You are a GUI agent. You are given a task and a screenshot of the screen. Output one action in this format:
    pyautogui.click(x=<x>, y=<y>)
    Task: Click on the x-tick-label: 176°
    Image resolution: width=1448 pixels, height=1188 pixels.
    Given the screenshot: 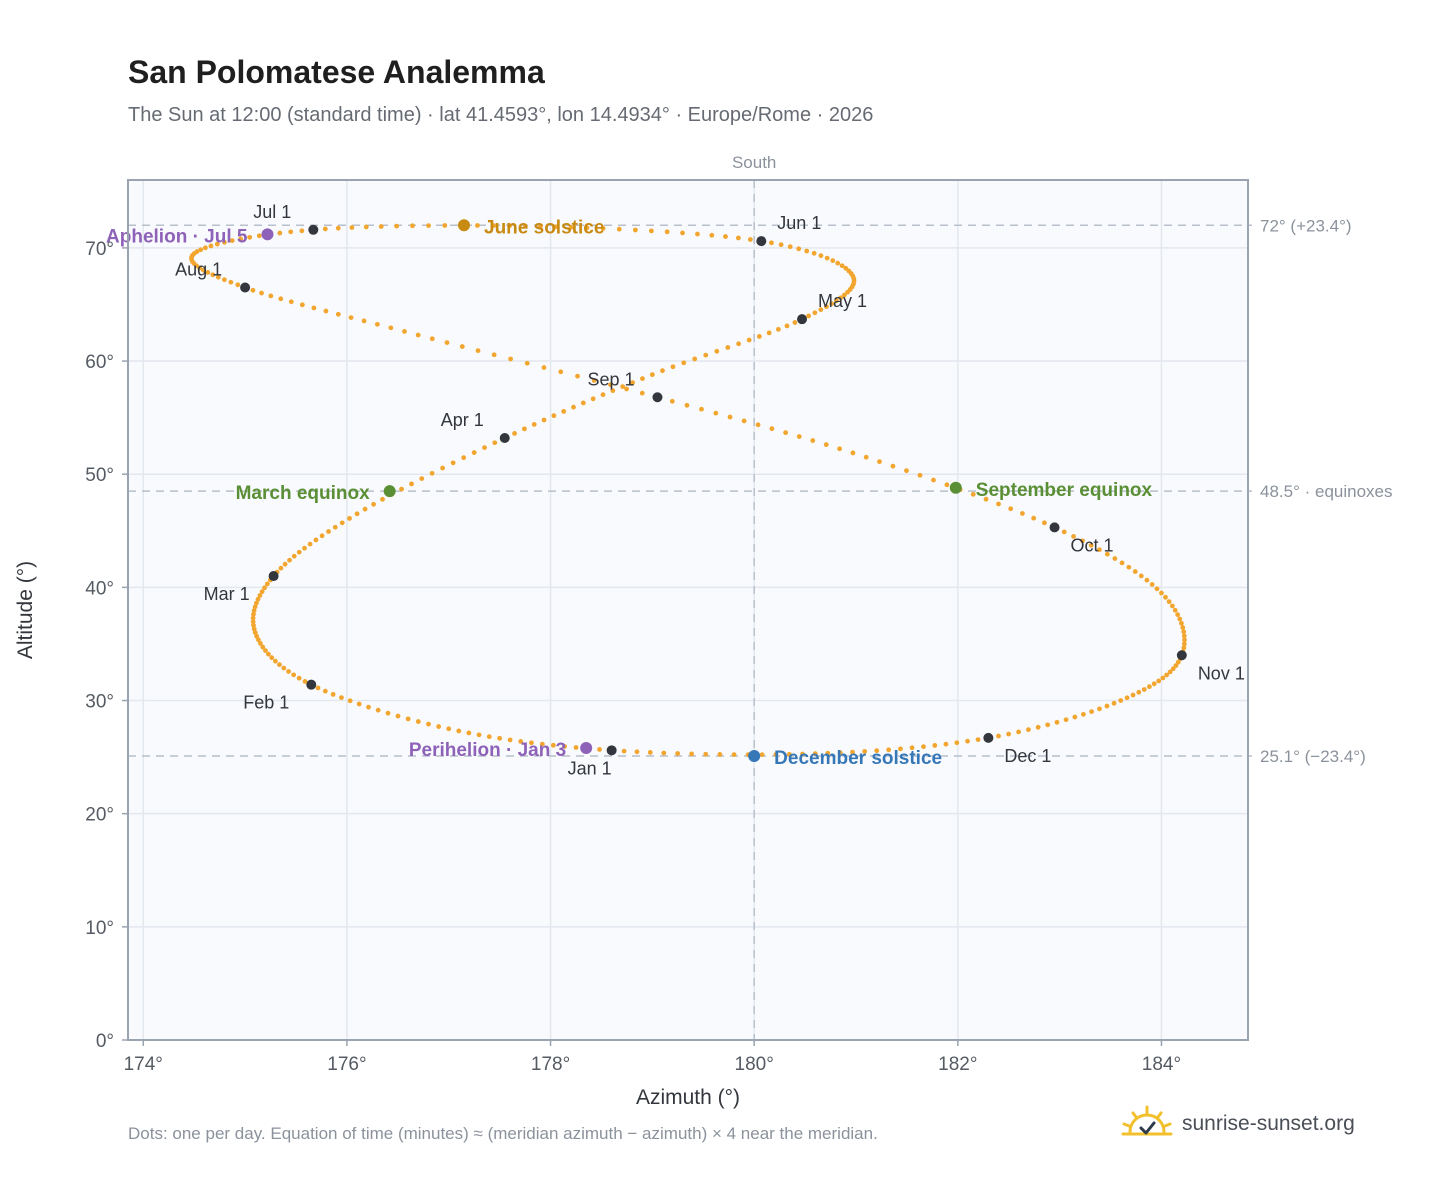 What is the action you would take?
    pyautogui.click(x=346, y=1064)
    